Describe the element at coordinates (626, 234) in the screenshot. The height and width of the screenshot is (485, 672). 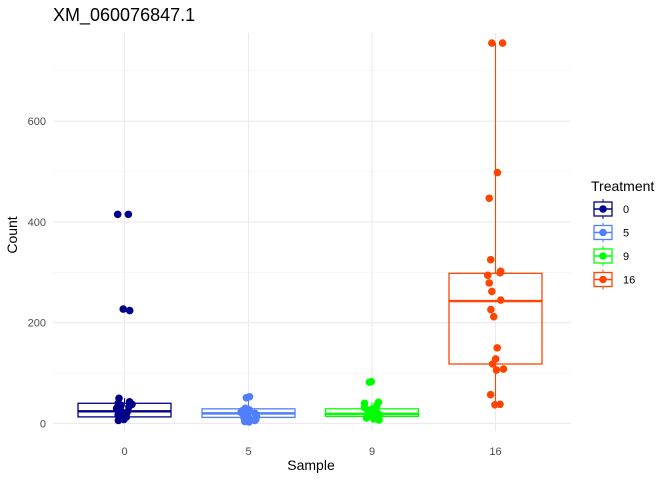
I see `legend-label: 5` at that location.